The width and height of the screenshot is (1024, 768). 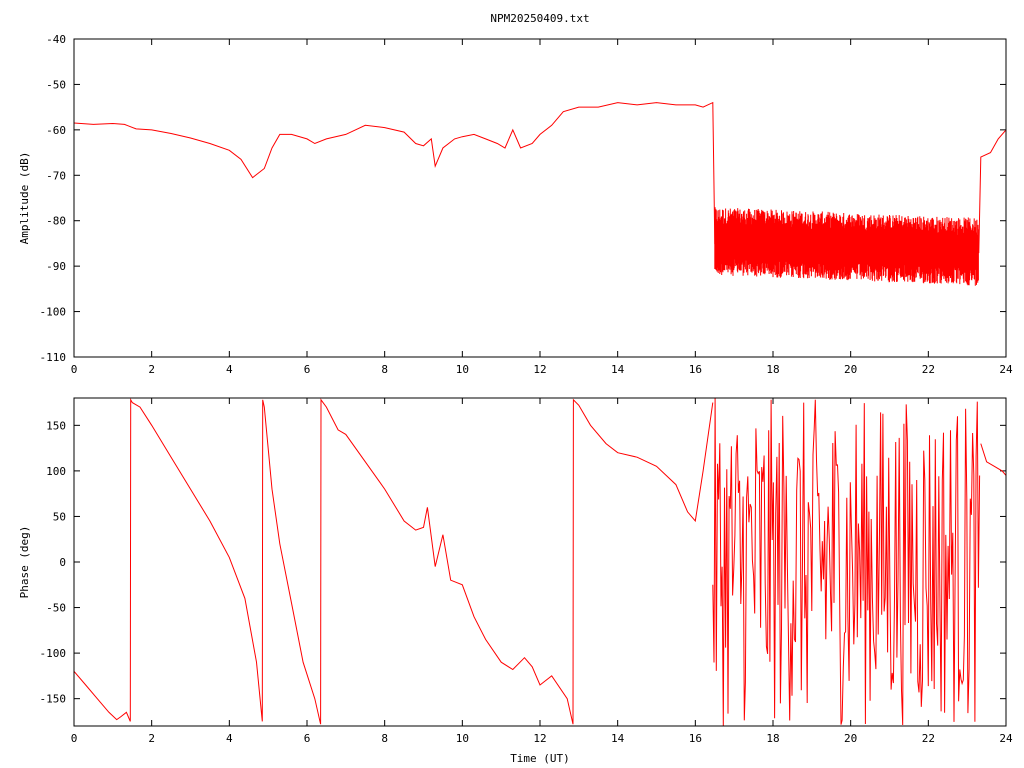 What do you see at coordinates (850, 369) in the screenshot?
I see `amplitude-x-tick-label: 20` at bounding box center [850, 369].